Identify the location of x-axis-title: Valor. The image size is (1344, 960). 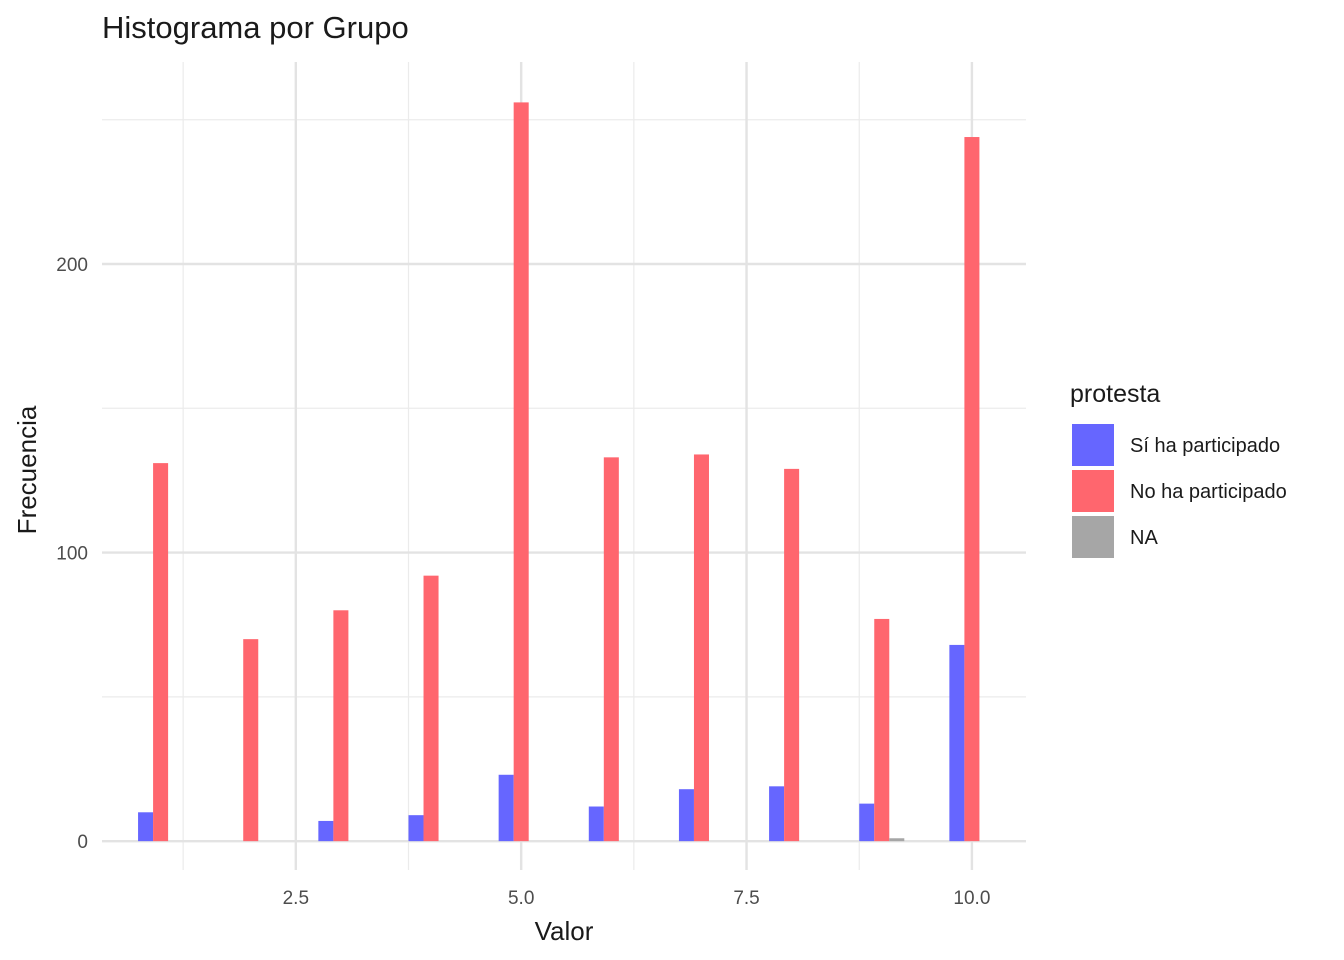
(564, 931).